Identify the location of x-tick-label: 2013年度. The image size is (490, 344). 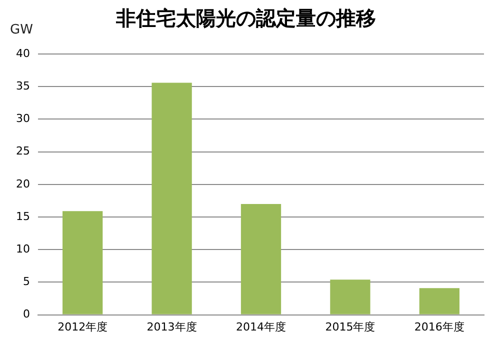
(171, 327).